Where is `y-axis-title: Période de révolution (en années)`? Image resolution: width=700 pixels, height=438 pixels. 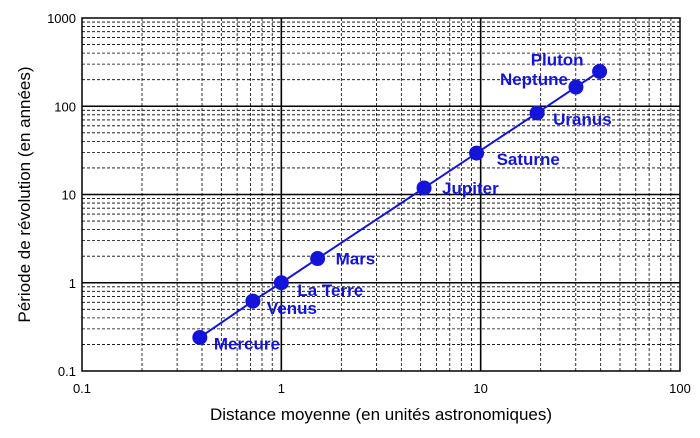
y-axis-title: Période de révolution (en années) is located at coordinates (24, 194).